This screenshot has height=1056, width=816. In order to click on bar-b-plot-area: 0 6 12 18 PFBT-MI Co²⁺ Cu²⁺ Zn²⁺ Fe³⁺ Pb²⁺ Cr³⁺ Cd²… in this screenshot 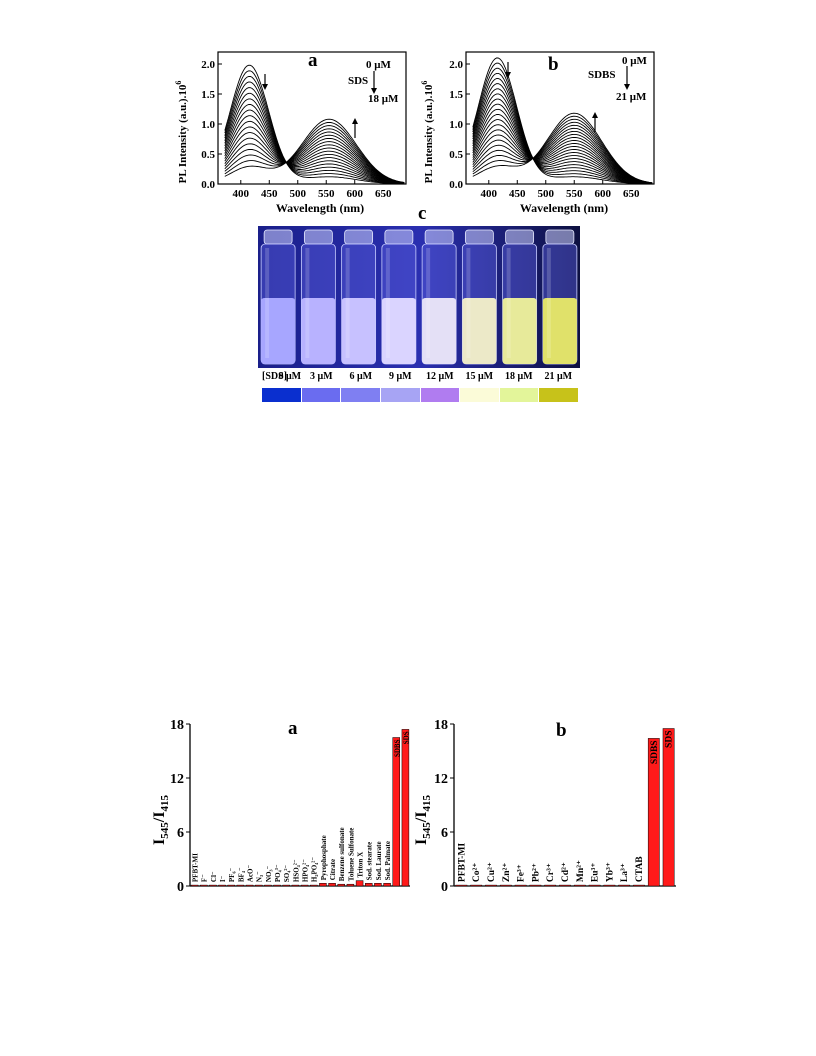, I will do `click(555, 806)`.